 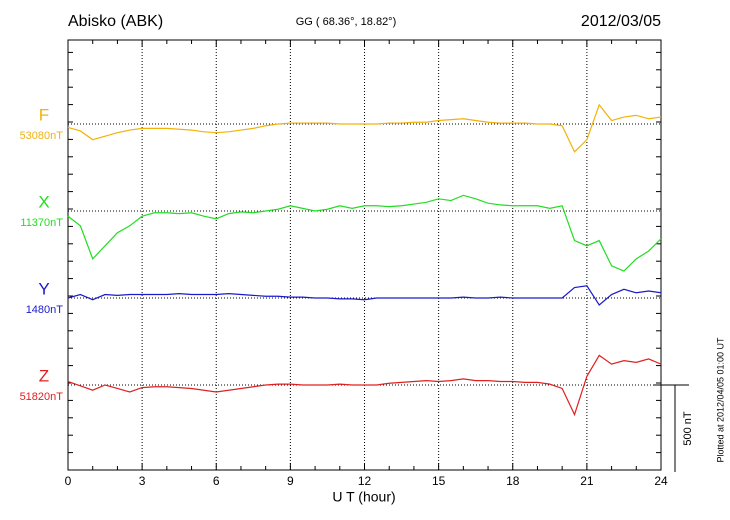 What do you see at coordinates (68, 481) in the screenshot?
I see `x-tick-label: 0` at bounding box center [68, 481].